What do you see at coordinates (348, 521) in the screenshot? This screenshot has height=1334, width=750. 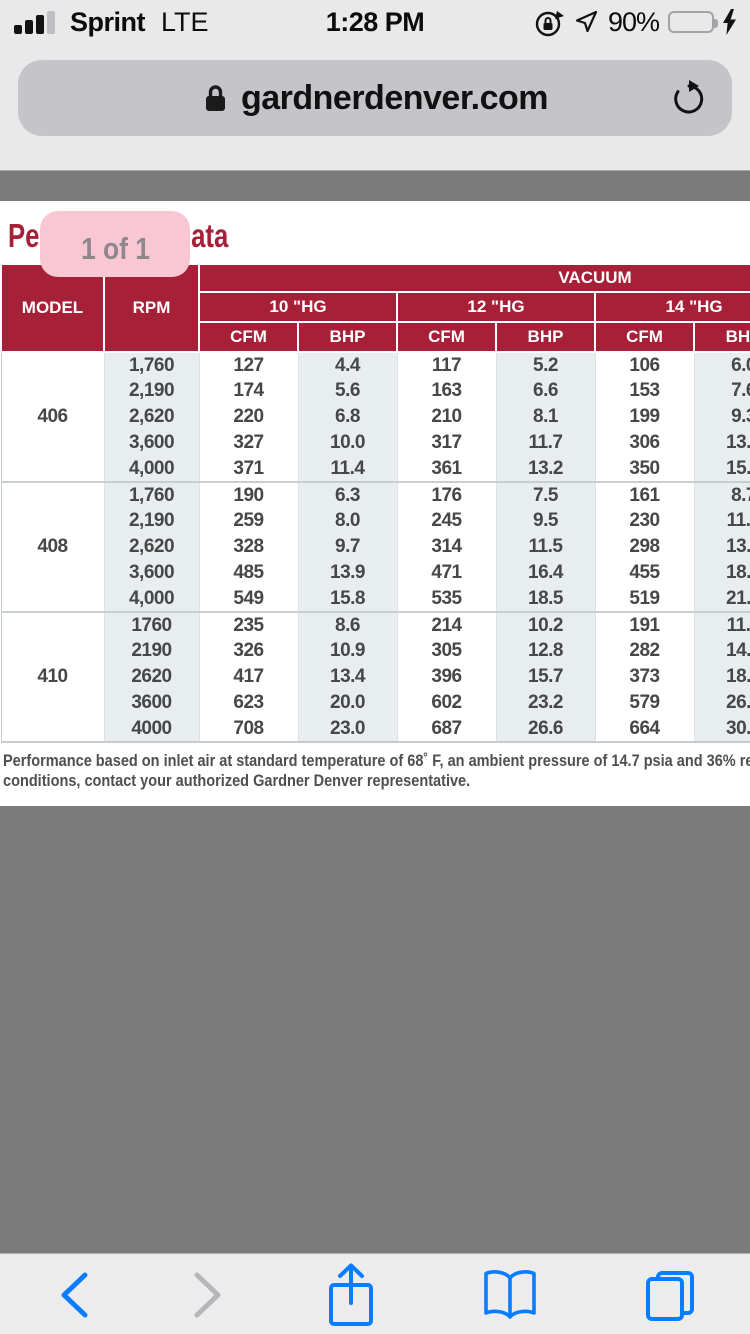 I see `bhp-cell: 8.0` at bounding box center [348, 521].